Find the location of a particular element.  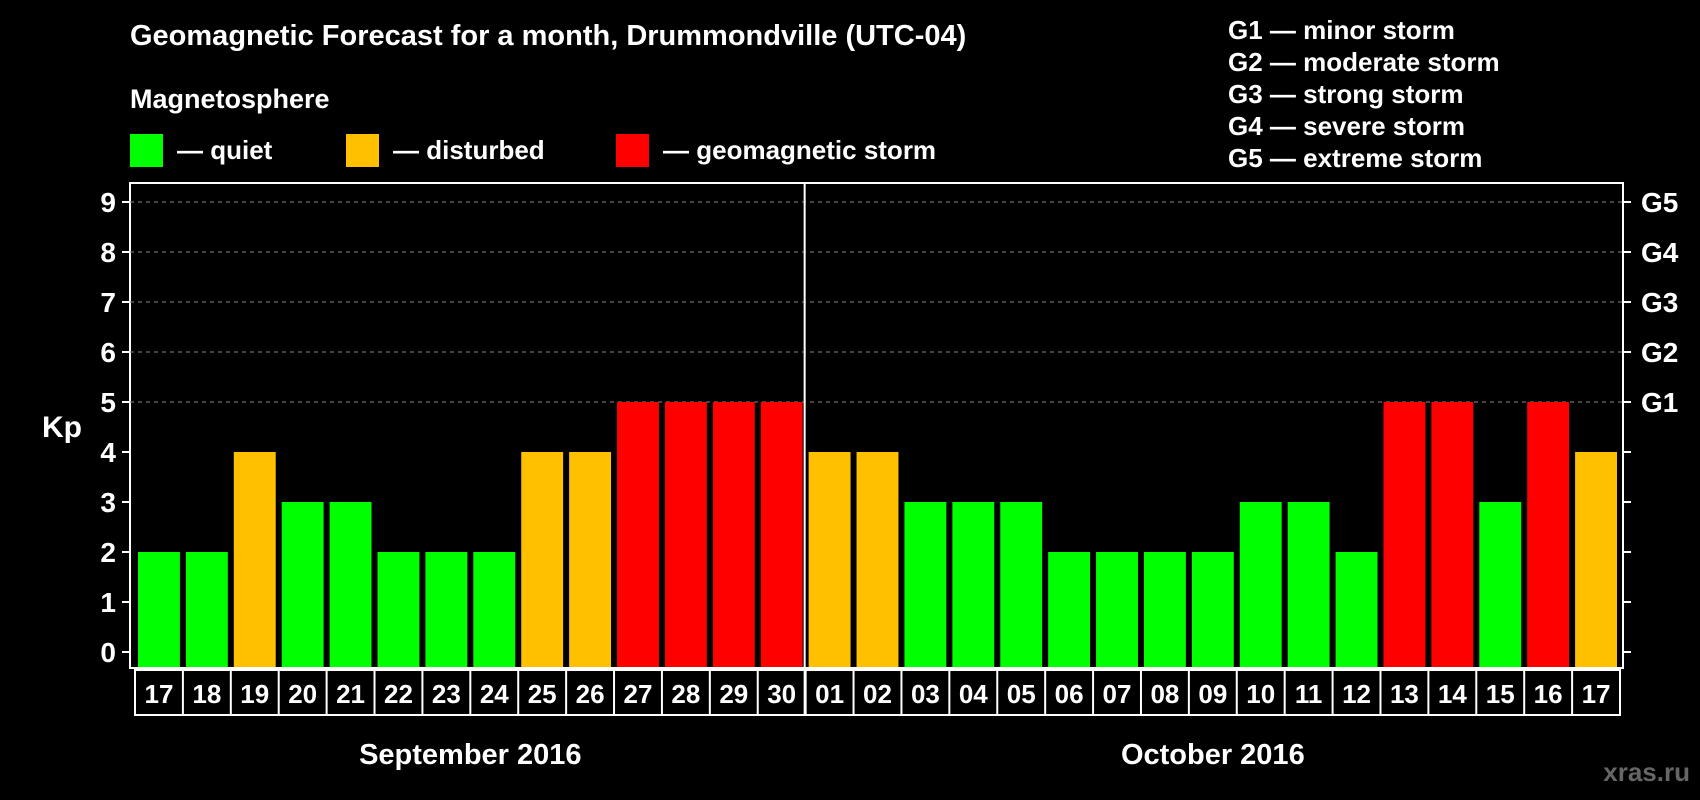

y-tick-label-4: 4 is located at coordinates (108, 452).